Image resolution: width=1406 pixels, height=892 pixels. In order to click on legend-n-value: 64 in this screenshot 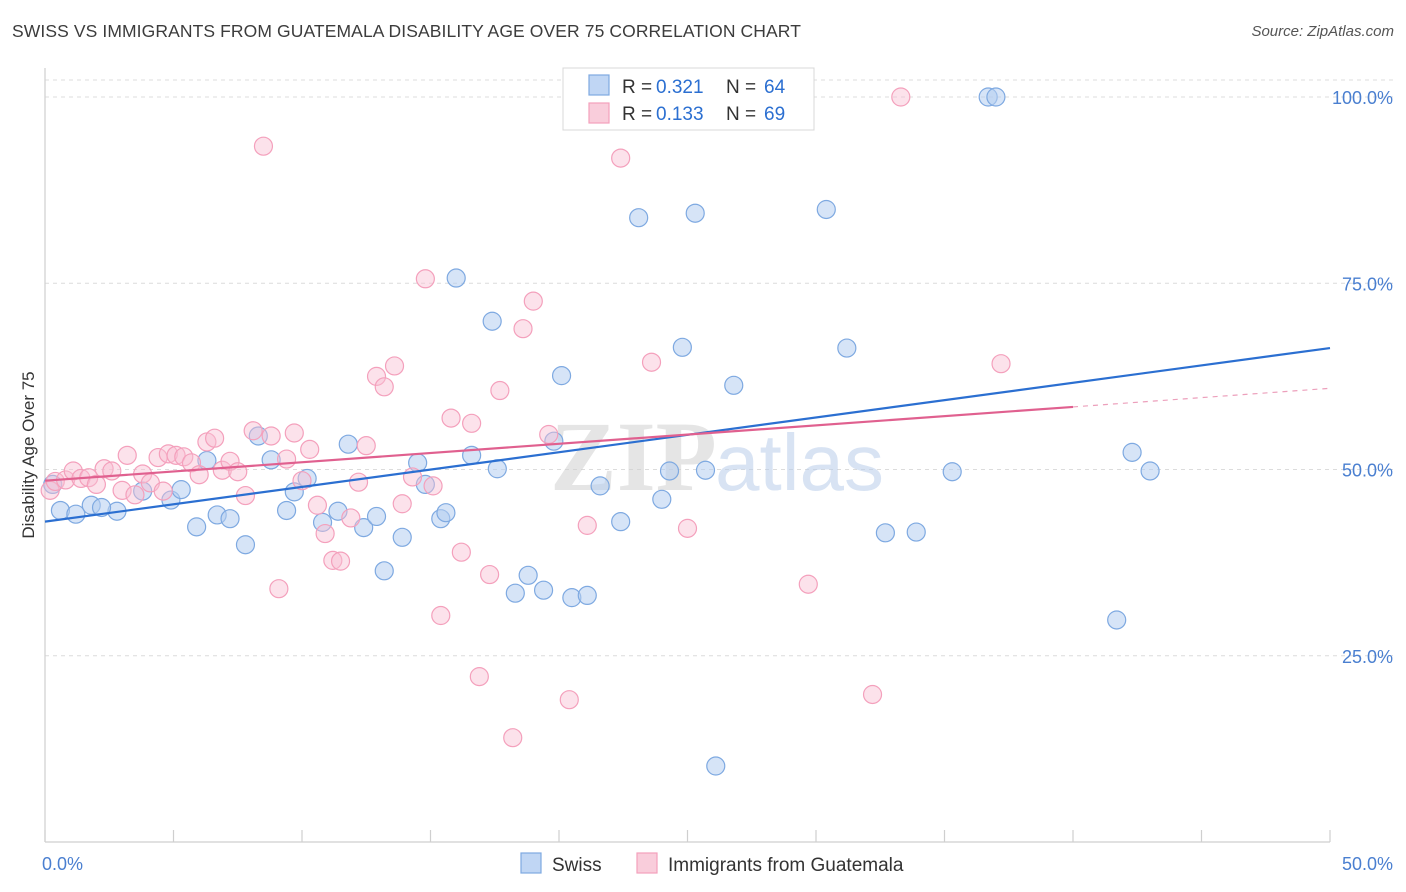, I will do `click(775, 87)`.